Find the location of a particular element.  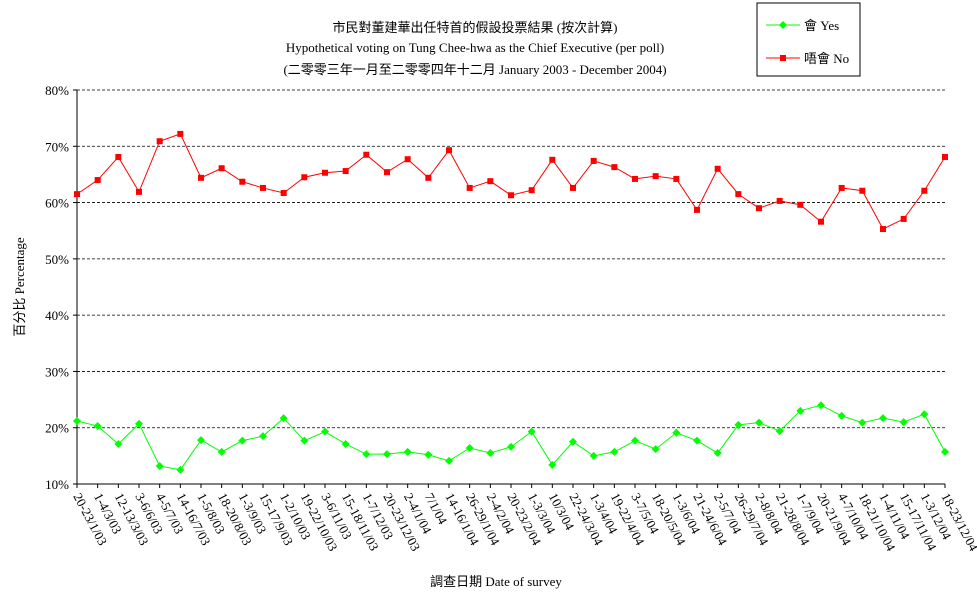

y-tick-label: 10% is located at coordinates (57, 484).